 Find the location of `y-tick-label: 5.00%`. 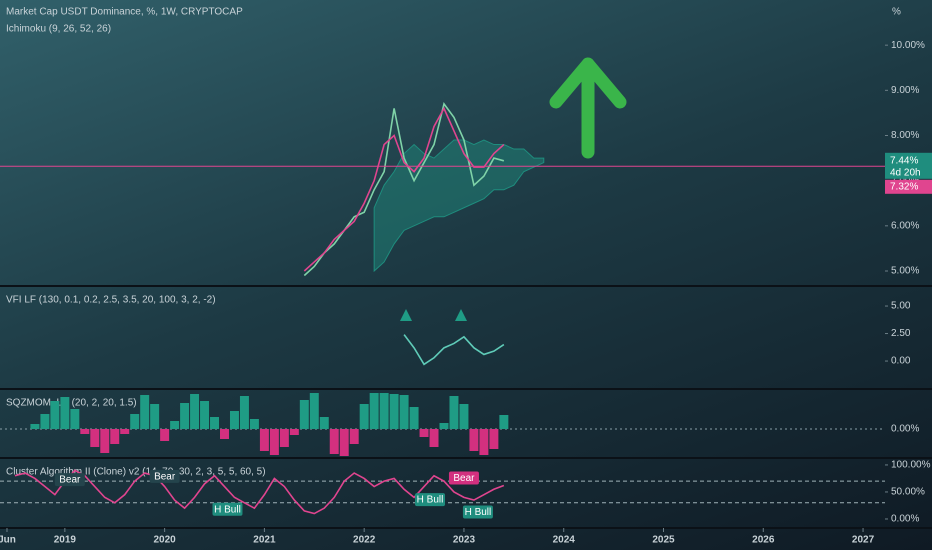

y-tick-label: 5.00% is located at coordinates (905, 271).